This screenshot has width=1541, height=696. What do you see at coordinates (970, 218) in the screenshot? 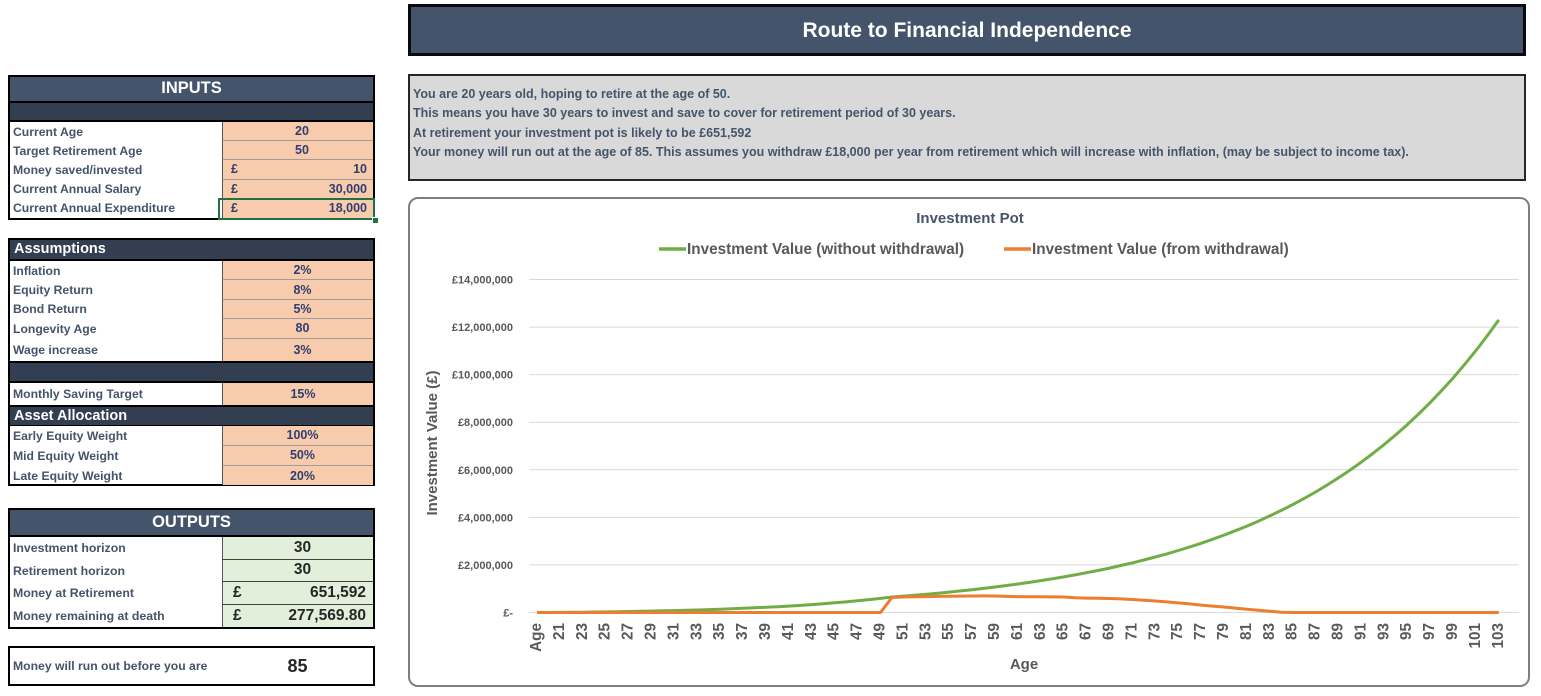
I see `svg-text: Investment Pot` at bounding box center [970, 218].